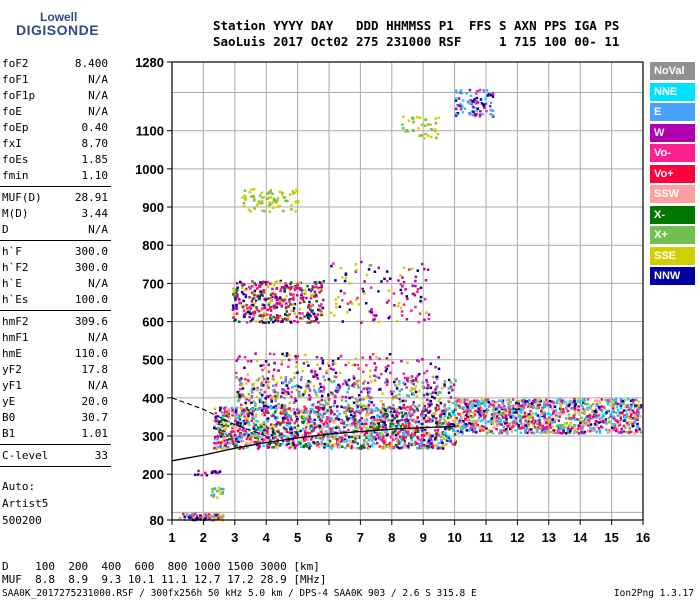 This screenshot has width=700, height=600. Describe the element at coordinates (55, 252) in the screenshot. I see `param-row: h`F 300.0` at that location.